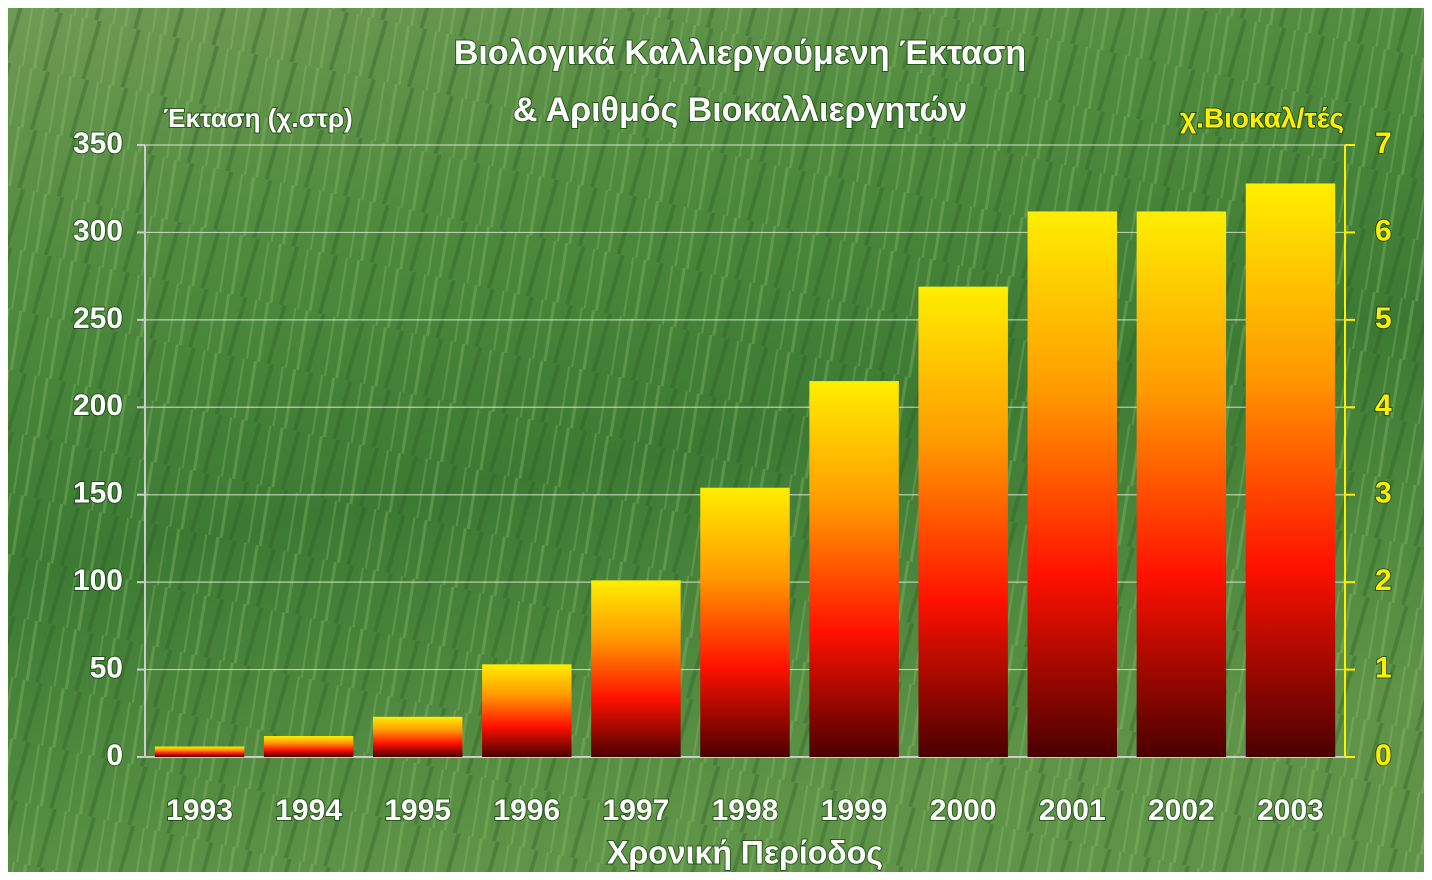 The image size is (1432, 880). Describe the element at coordinates (526, 810) in the screenshot. I see `x-tick-label: 1996` at that location.